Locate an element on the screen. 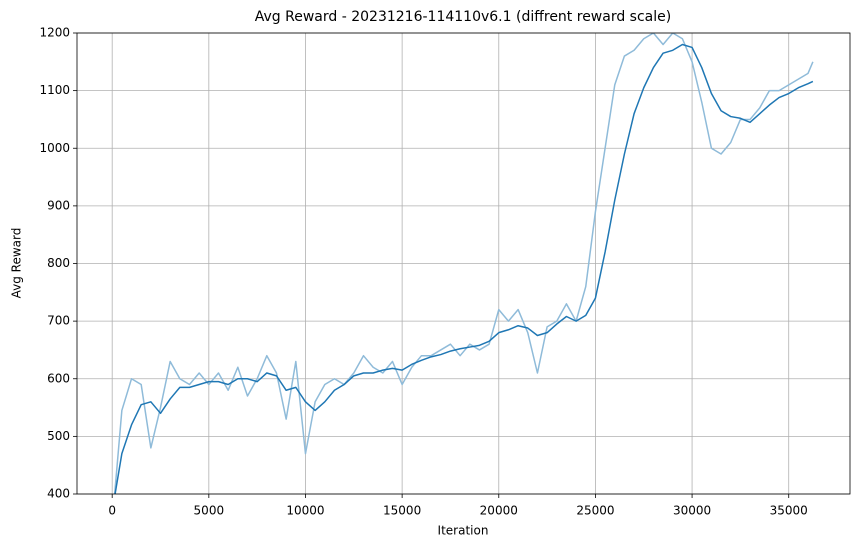 The height and width of the screenshot is (551, 859). y-tick-label: 1200 is located at coordinates (54, 33).